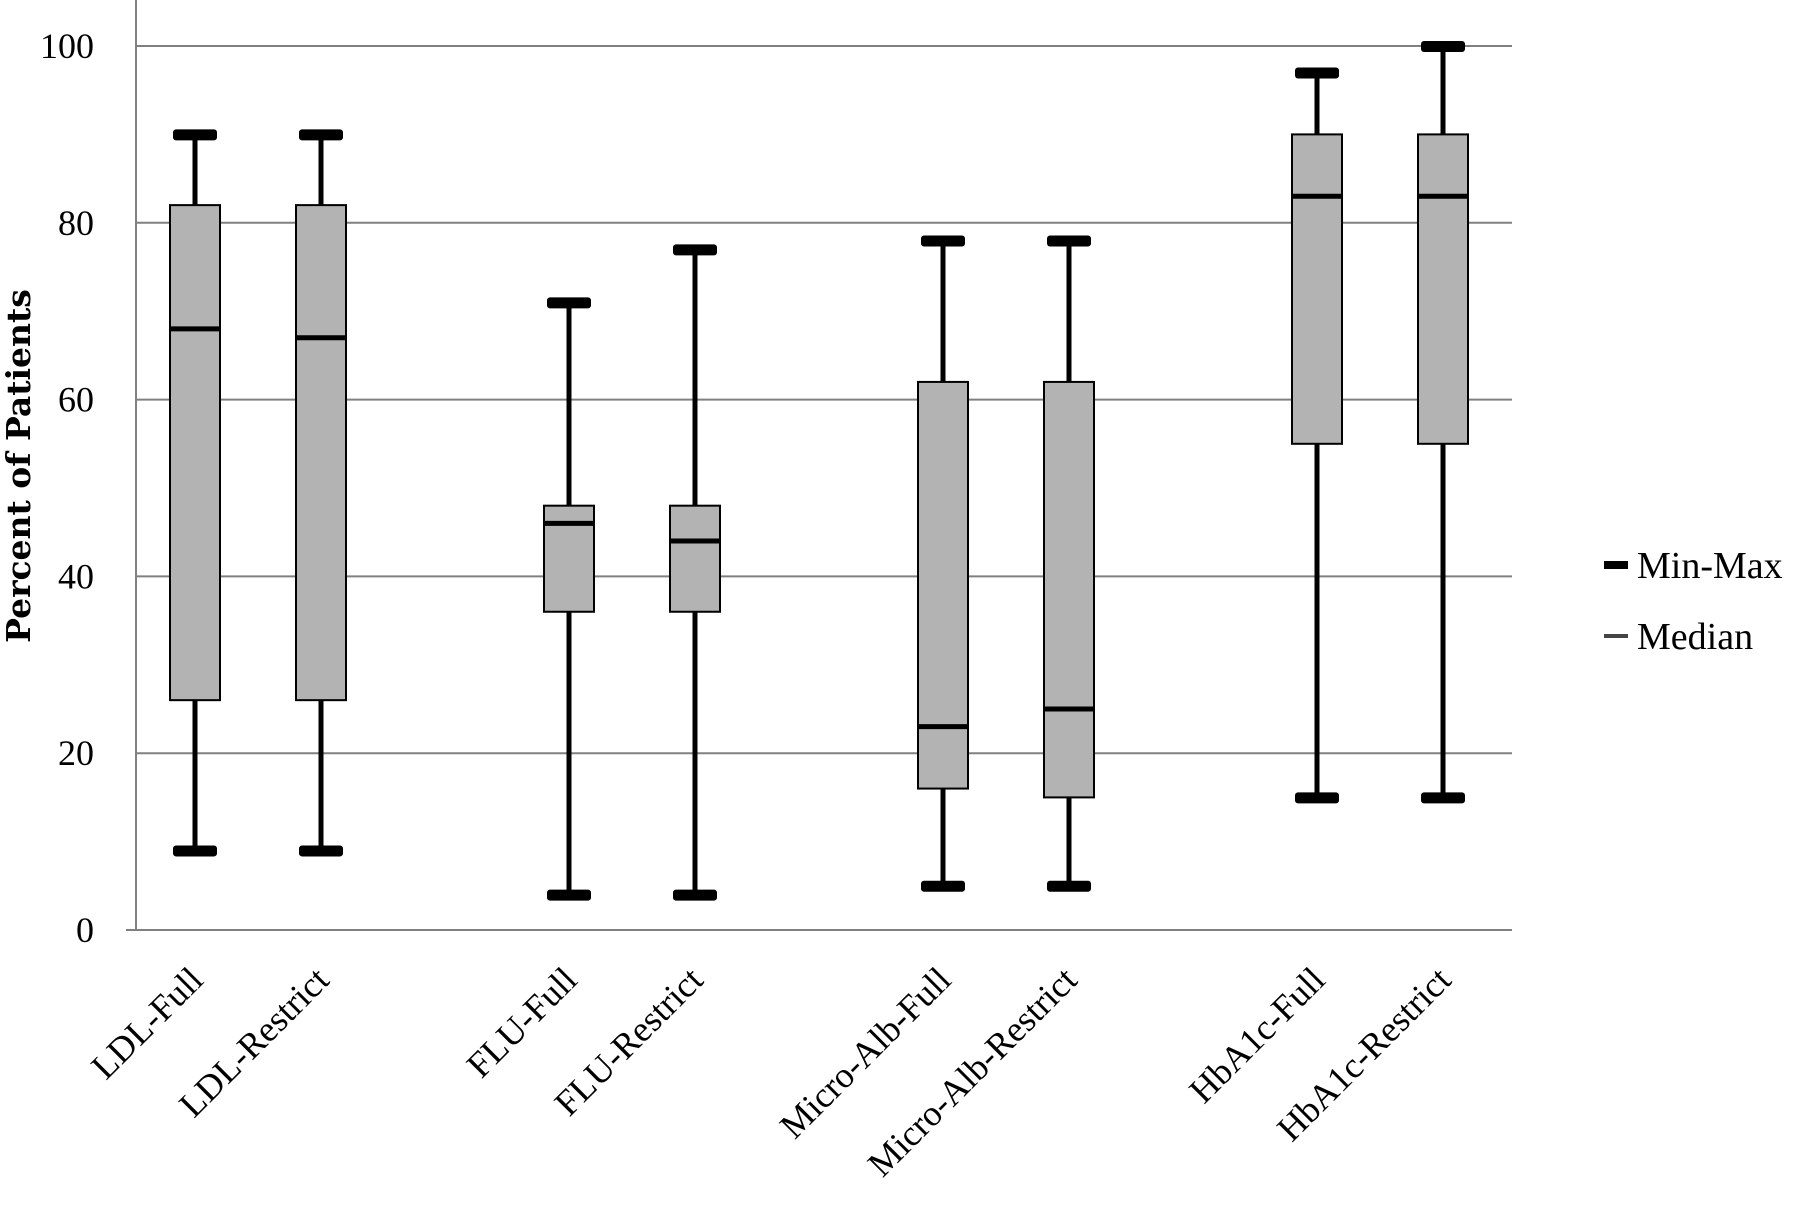 The height and width of the screenshot is (1226, 1800). Describe the element at coordinates (1695, 637) in the screenshot. I see `legend-label-median: Median` at that location.